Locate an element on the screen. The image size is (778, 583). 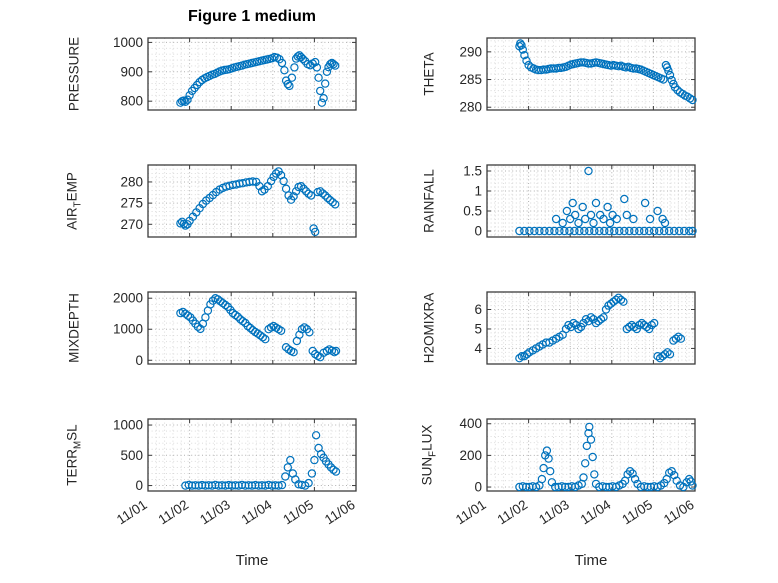
scatter-canvas: 800 900 1000 is located at coordinates (235, 73).